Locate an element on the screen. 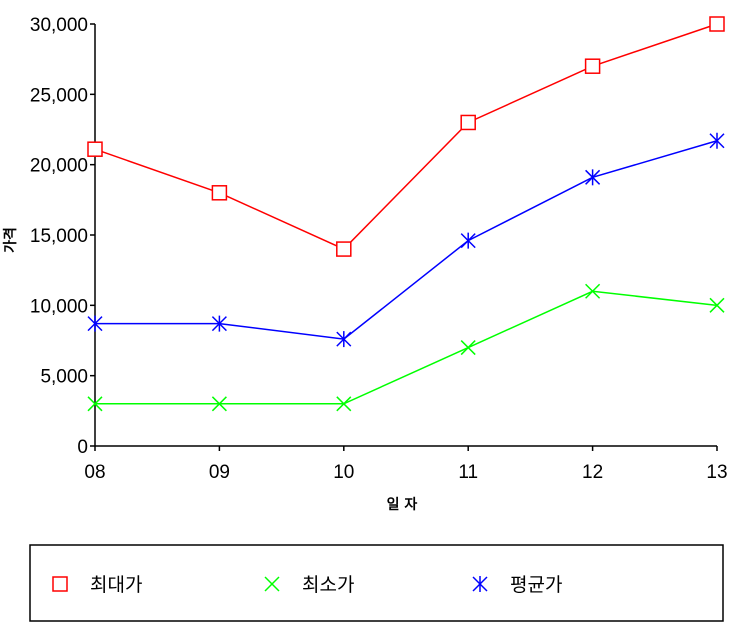  legend: 최대가 최소가 평균가 is located at coordinates (376, 583).